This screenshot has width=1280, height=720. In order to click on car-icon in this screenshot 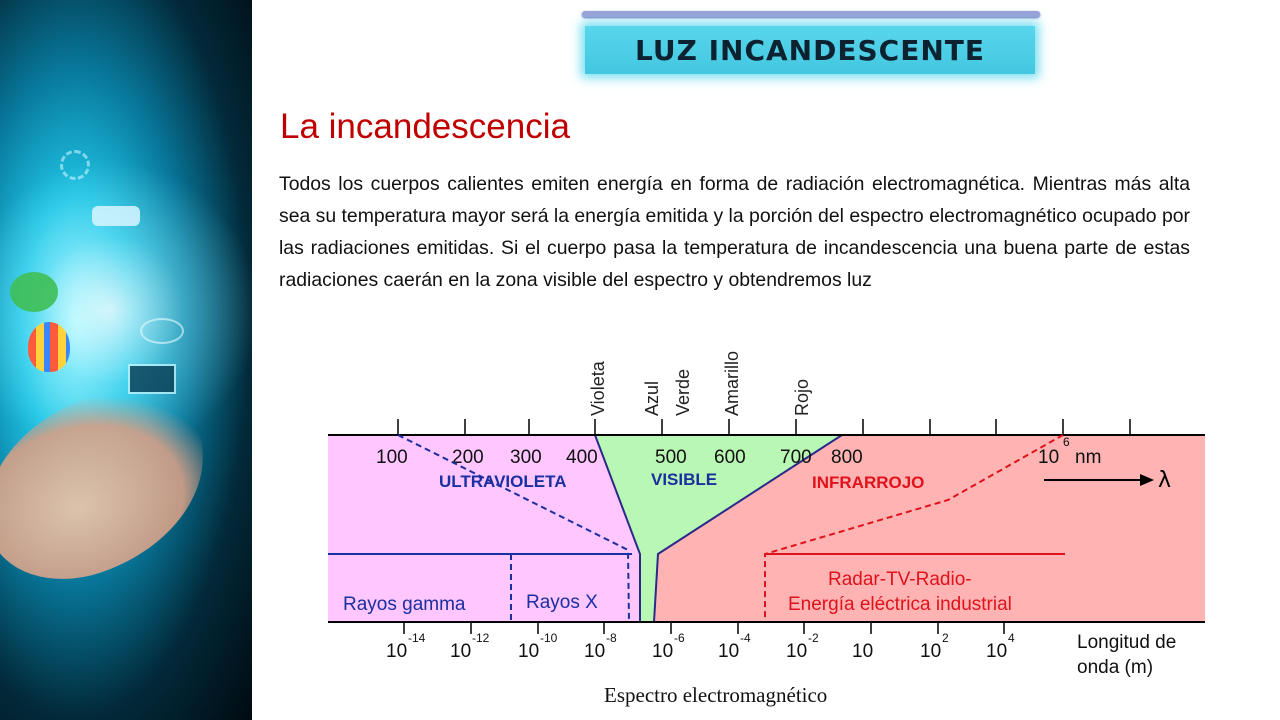, I will do `click(116, 216)`.